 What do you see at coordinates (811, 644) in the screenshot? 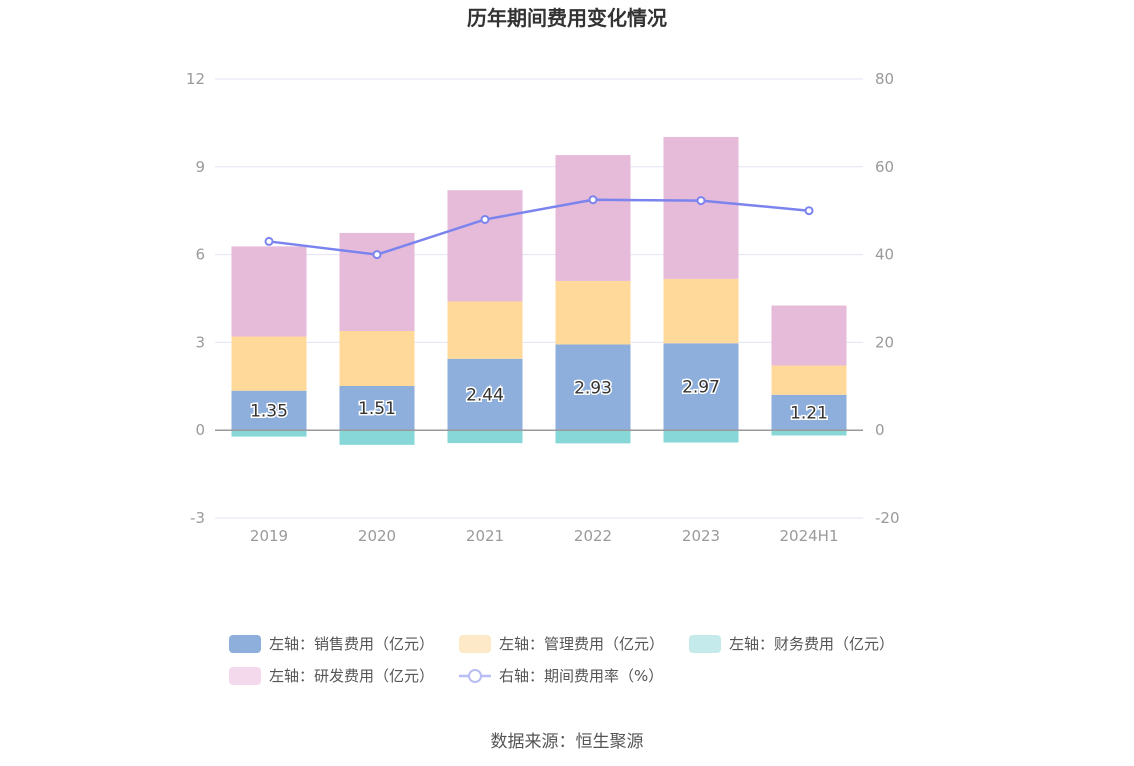
I see `legend-label: 左轴：财务费用（亿元）` at bounding box center [811, 644].